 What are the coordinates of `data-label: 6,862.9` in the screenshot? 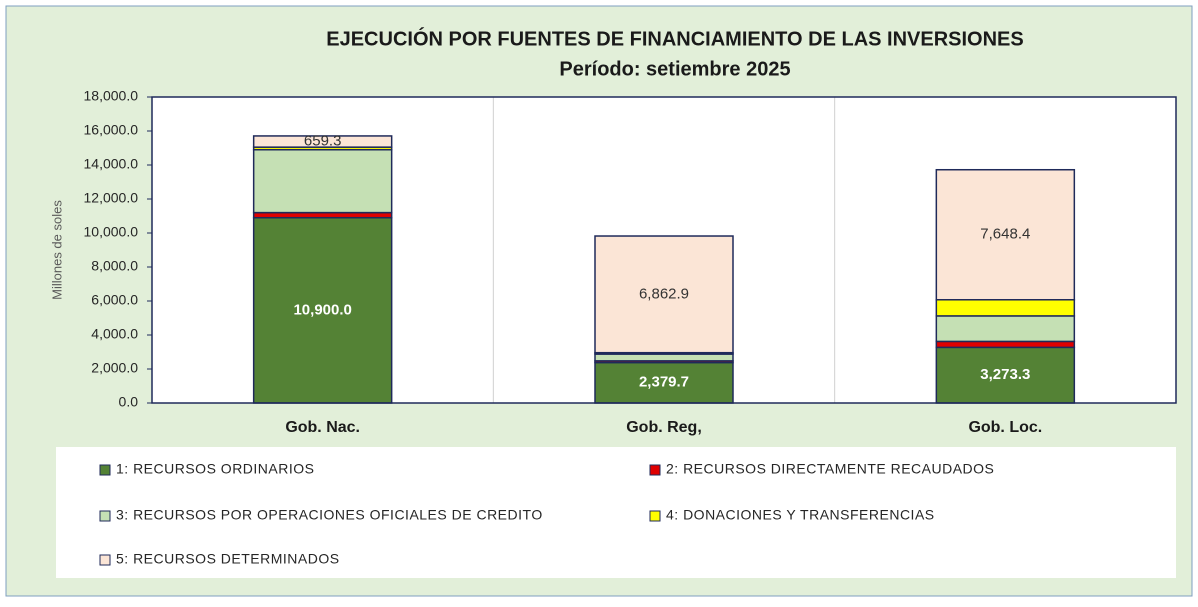 It's located at (664, 293).